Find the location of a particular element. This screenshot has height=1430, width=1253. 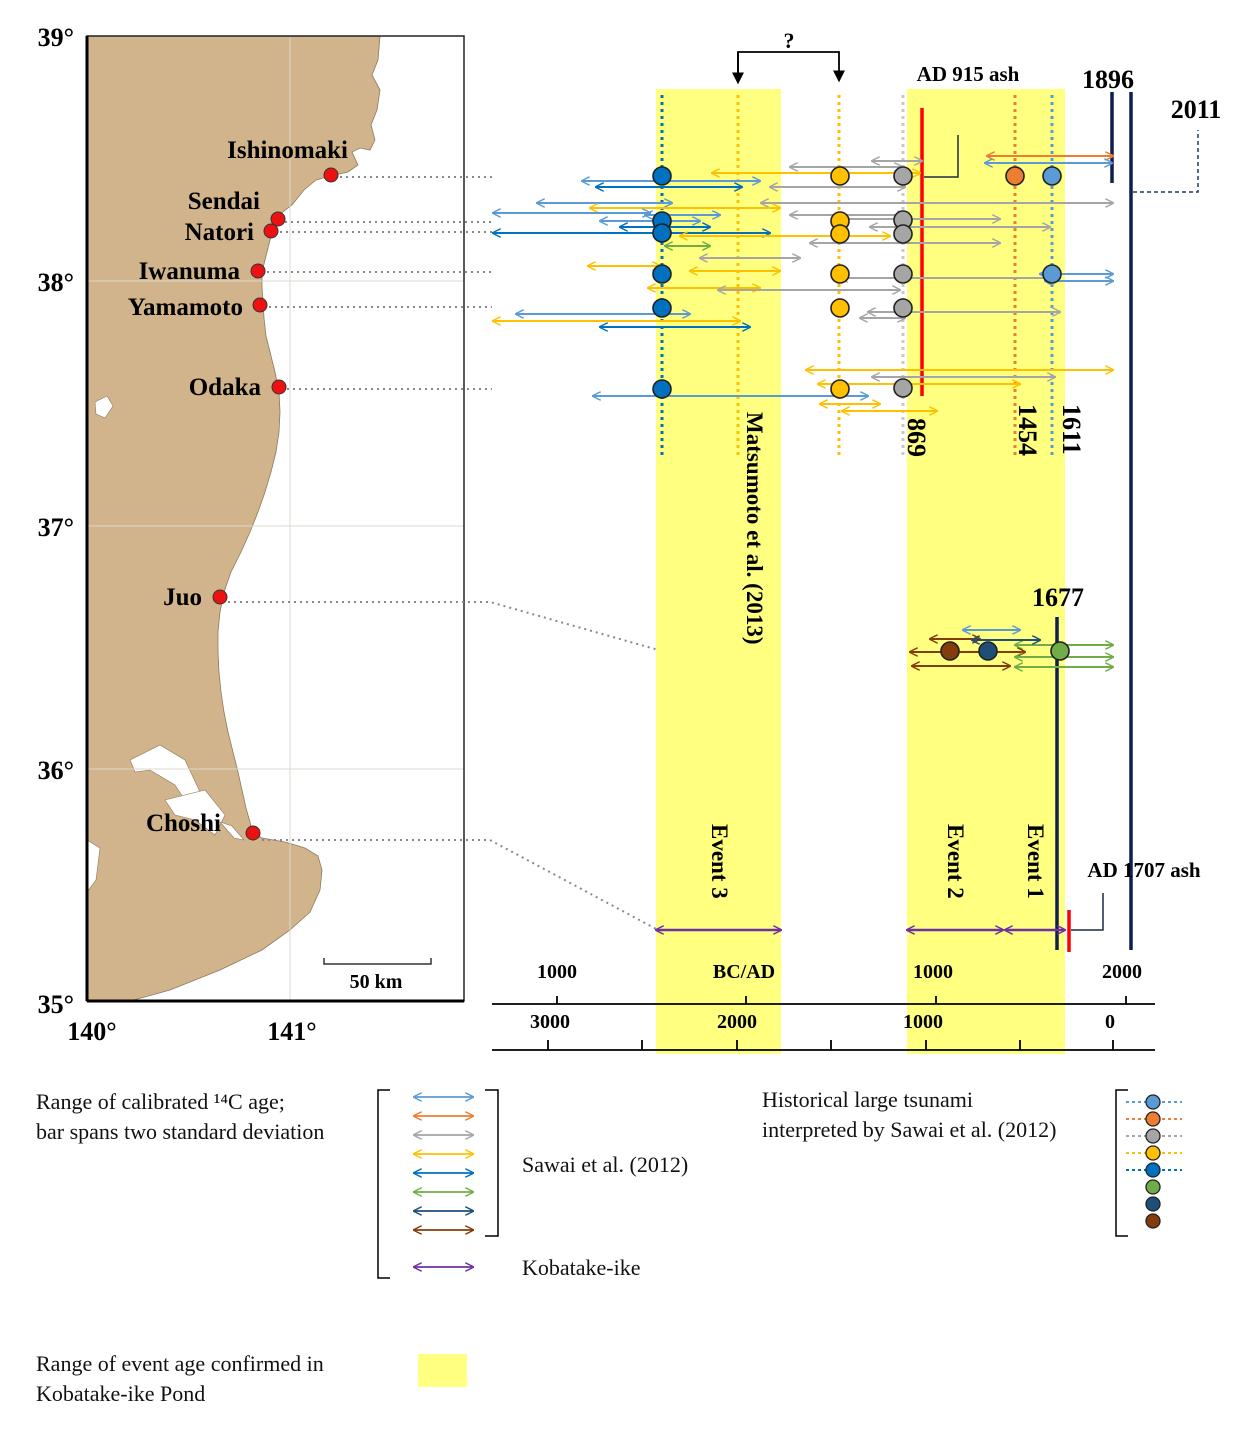

scale-bar: 50 km is located at coordinates (377, 975).